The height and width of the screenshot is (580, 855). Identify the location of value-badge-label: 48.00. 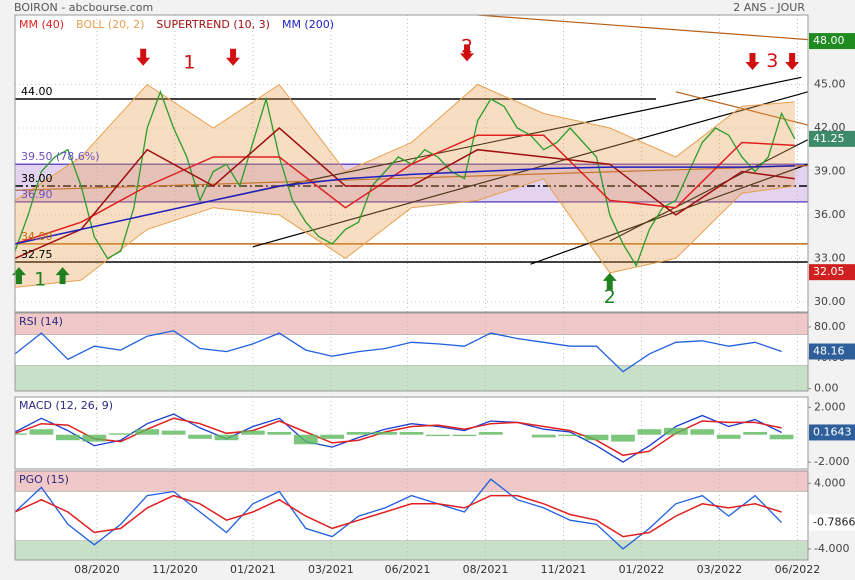
(829, 40).